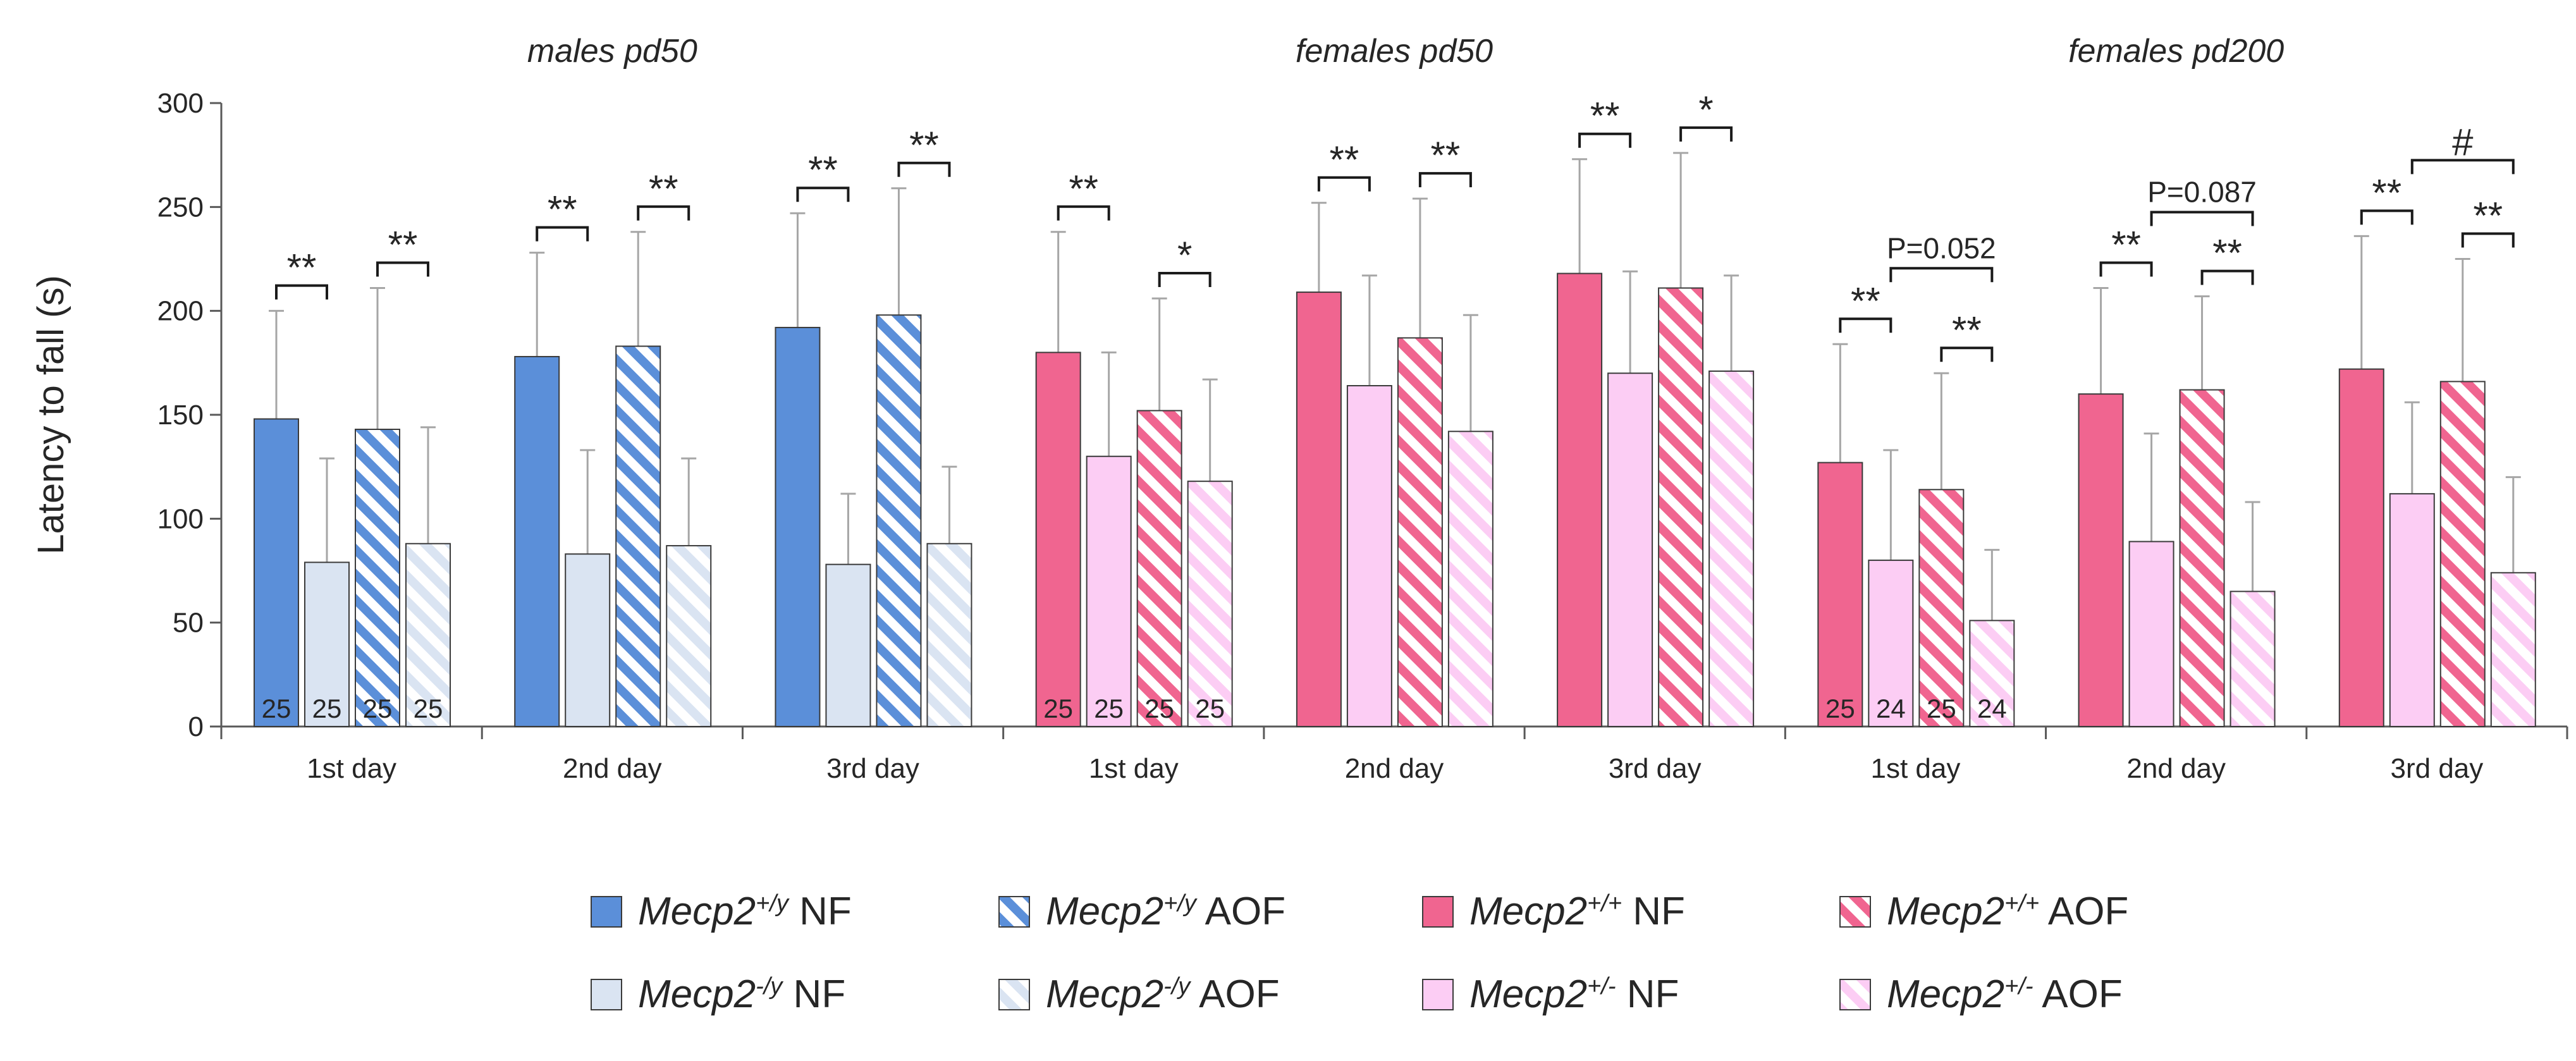 This screenshot has height=1061, width=2576. I want to click on group-title: females pd50, so click(1394, 51).